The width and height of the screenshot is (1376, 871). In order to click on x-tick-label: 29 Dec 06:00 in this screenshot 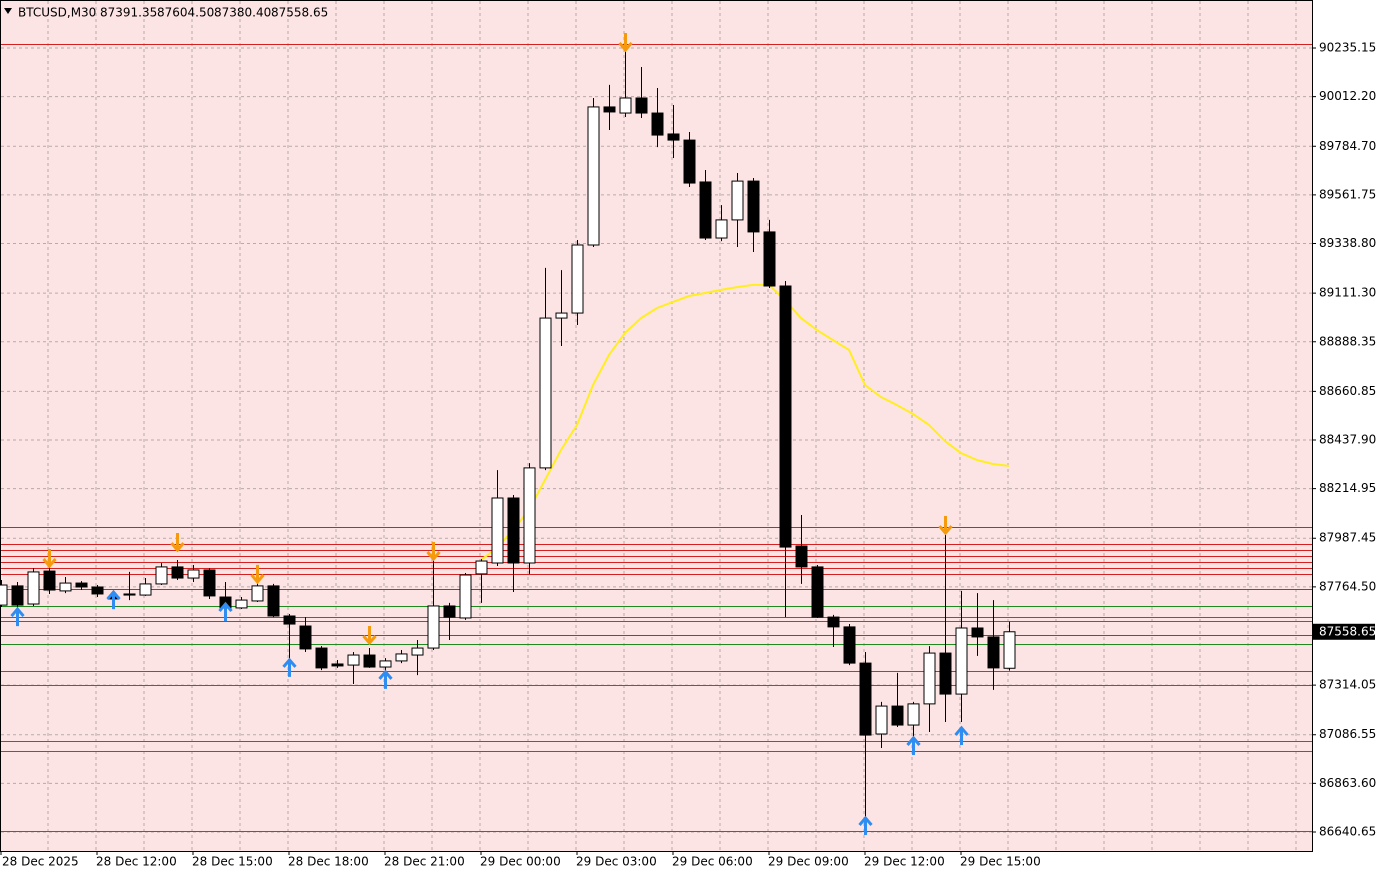, I will do `click(712, 862)`.